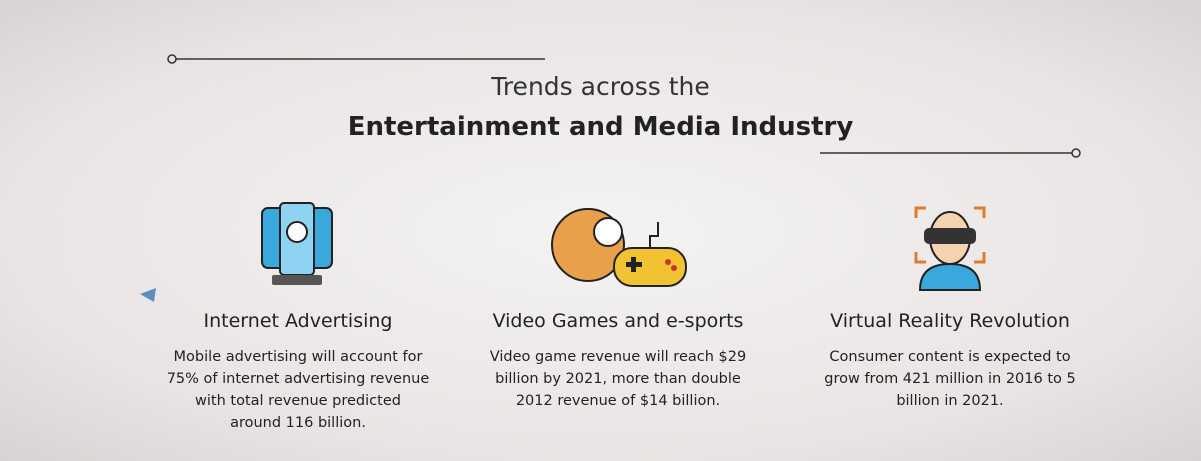 This screenshot has width=1201, height=461. Describe the element at coordinates (298, 379) in the screenshot. I see `description-line: 75% of internet advertising revenue` at that location.